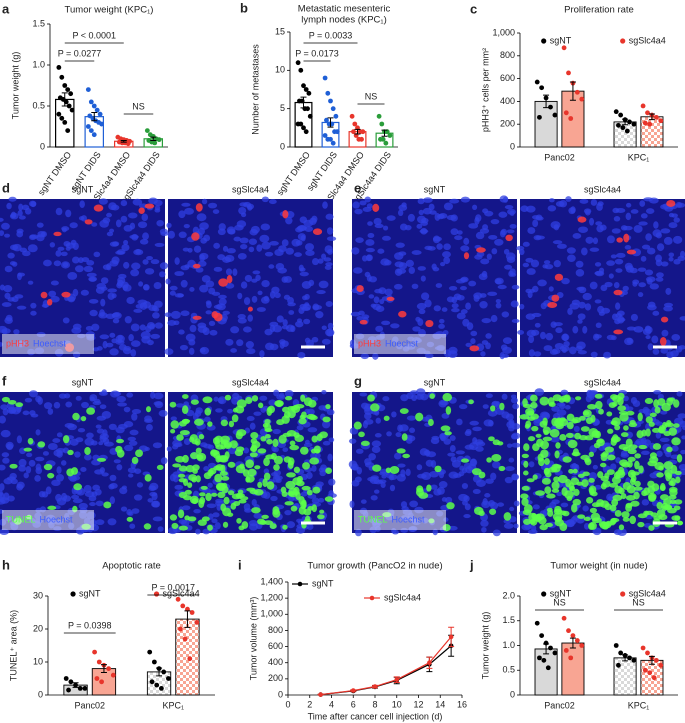 The width and height of the screenshot is (685, 723). I want to click on stain-label: TUNEL, so click(21, 519).